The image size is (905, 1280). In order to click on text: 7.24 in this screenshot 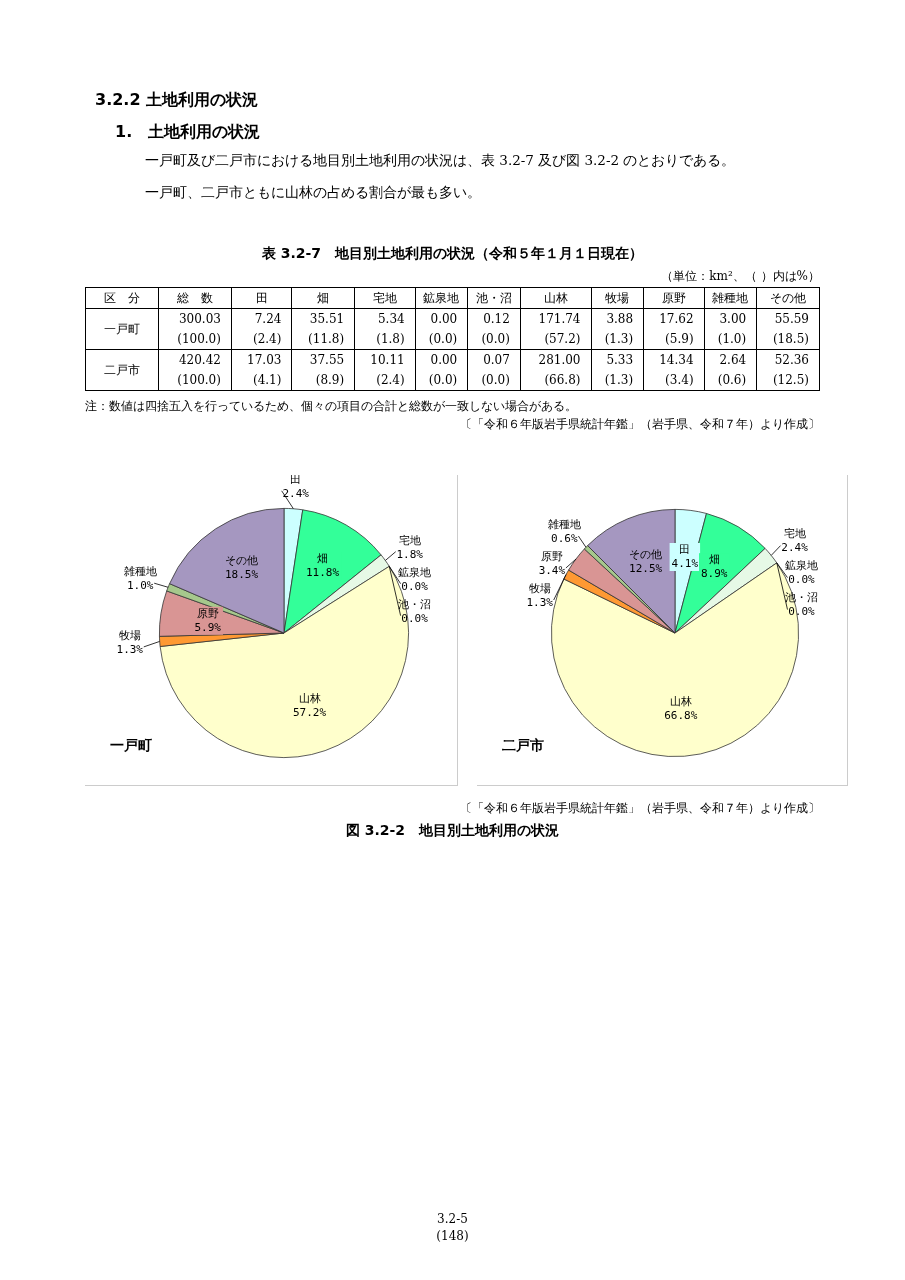, I will do `click(268, 319)`.